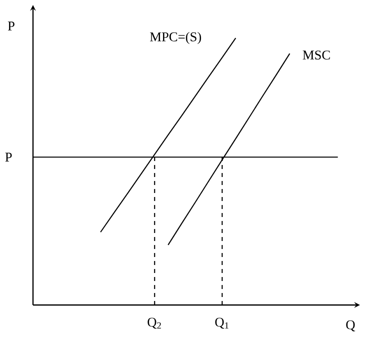 Image resolution: width=369 pixels, height=354 pixels. Describe the element at coordinates (221, 323) in the screenshot. I see `x-tick-label: Q$_{1}$` at that location.